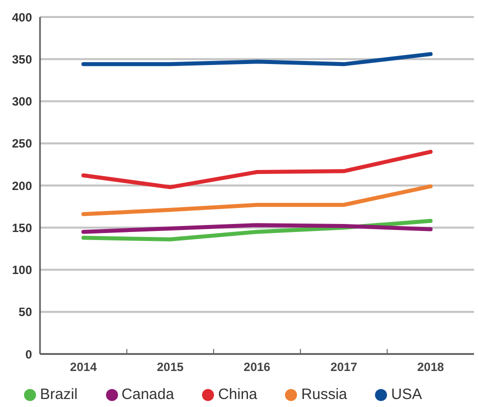  I want to click on x-tick-label: 2018, so click(430, 367).